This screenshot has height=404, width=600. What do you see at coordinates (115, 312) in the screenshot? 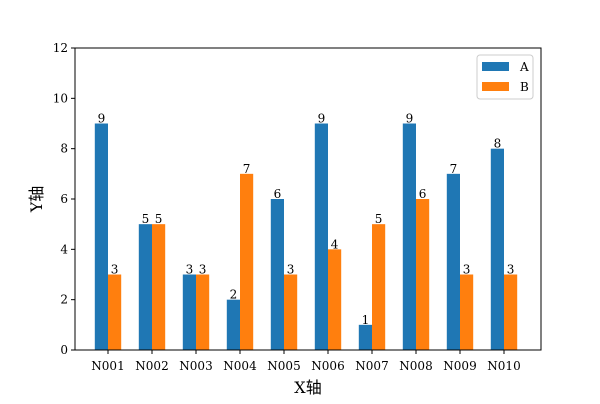
I see `bar-b-n001` at bounding box center [115, 312].